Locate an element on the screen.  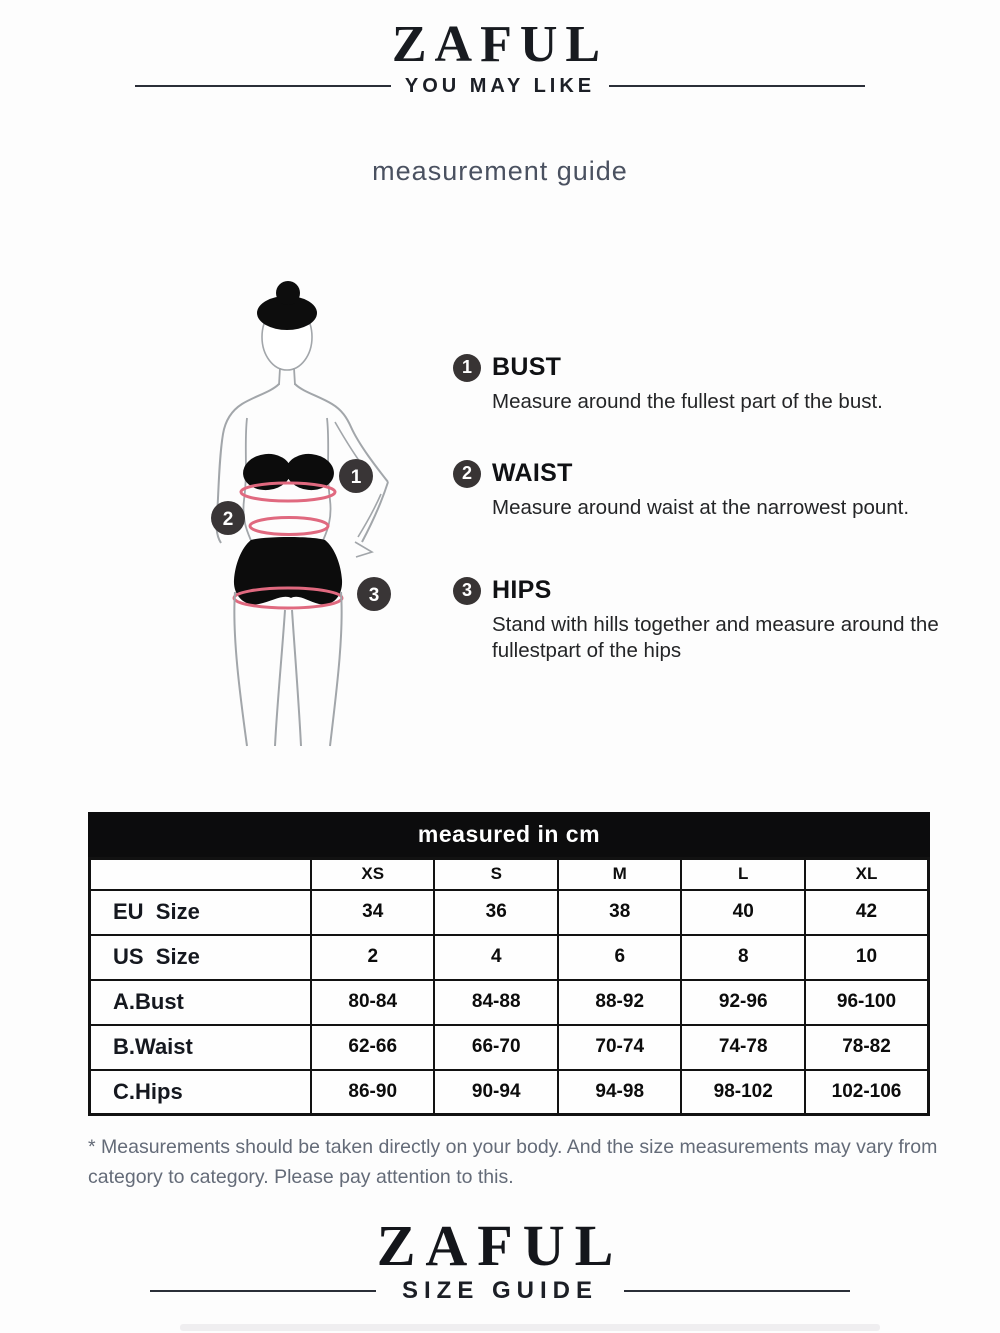
corner-cell is located at coordinates (200, 874).